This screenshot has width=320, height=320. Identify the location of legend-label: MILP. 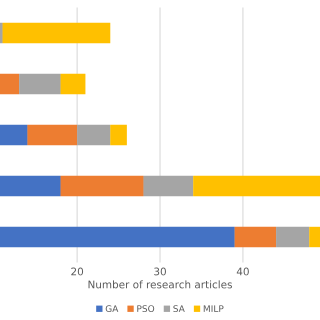
(214, 308).